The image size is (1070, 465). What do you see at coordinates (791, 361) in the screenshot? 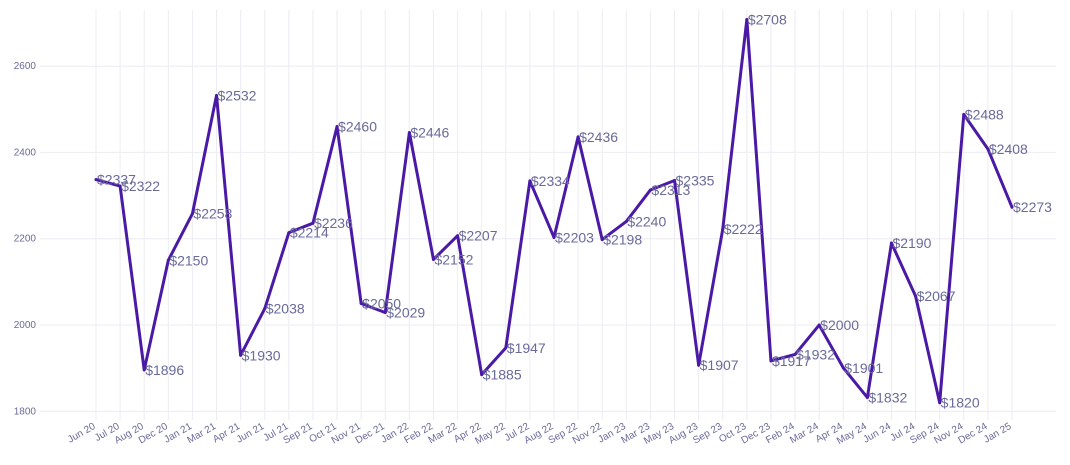
I see `data-label: $1917` at bounding box center [791, 361].